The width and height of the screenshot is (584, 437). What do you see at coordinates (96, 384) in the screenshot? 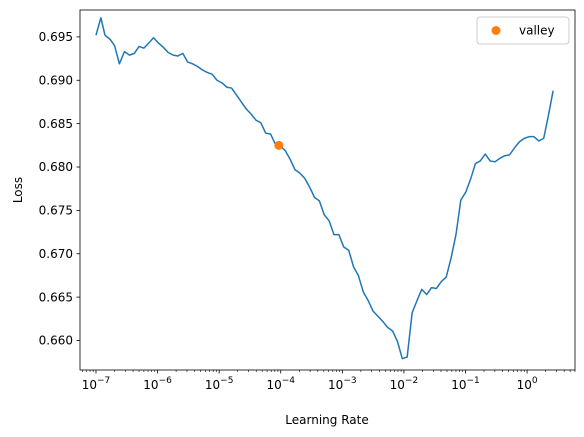
I see `x-tick-label: 10⁻⁷` at bounding box center [96, 384].